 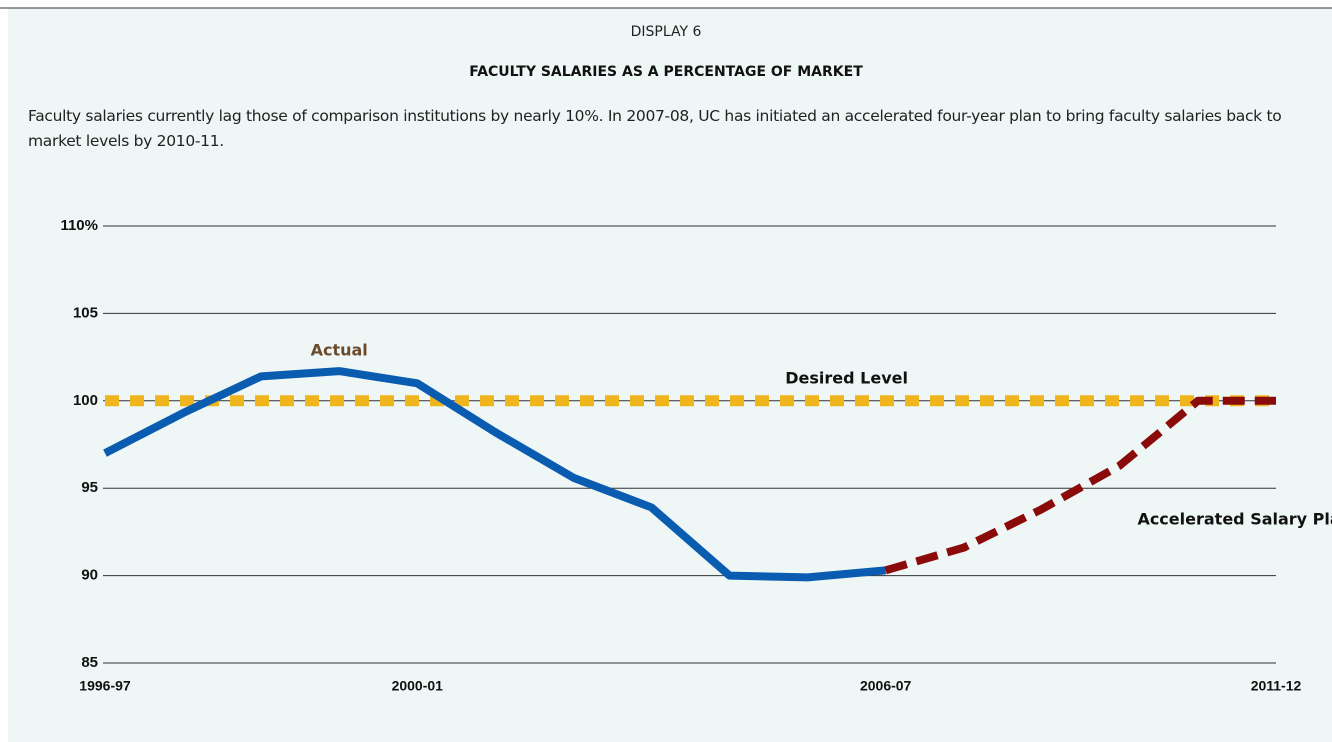 What do you see at coordinates (1080, 485) in the screenshot?
I see `series-line` at bounding box center [1080, 485].